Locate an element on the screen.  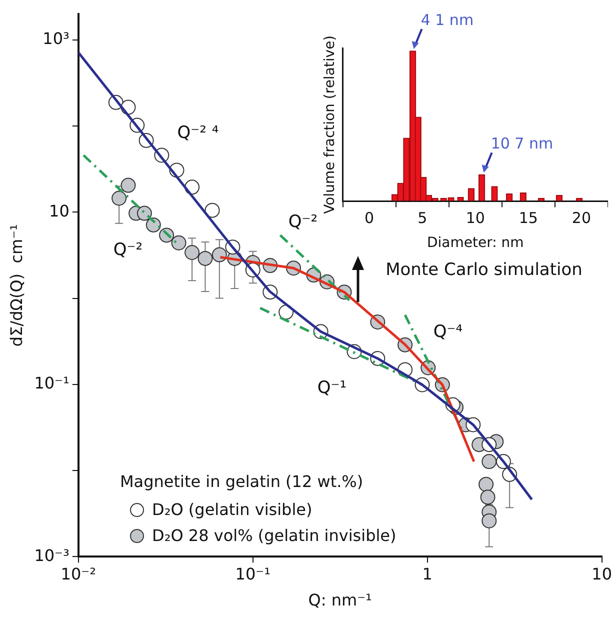
y-tick-label: 10⁻³ is located at coordinates (52, 555).